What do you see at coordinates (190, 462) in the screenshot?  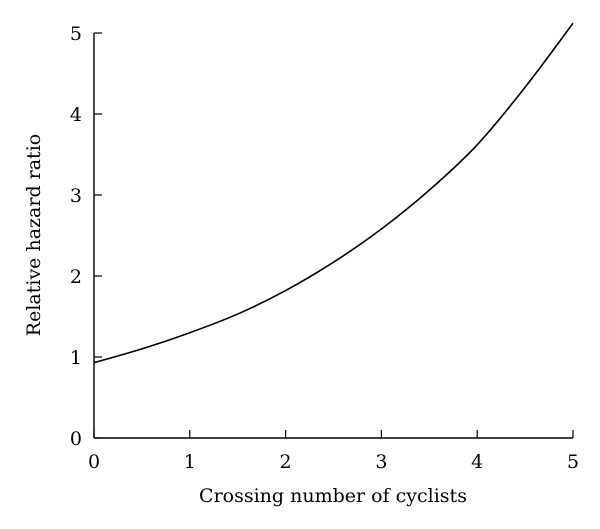 I see `x-tick-label: 1` at bounding box center [190, 462].